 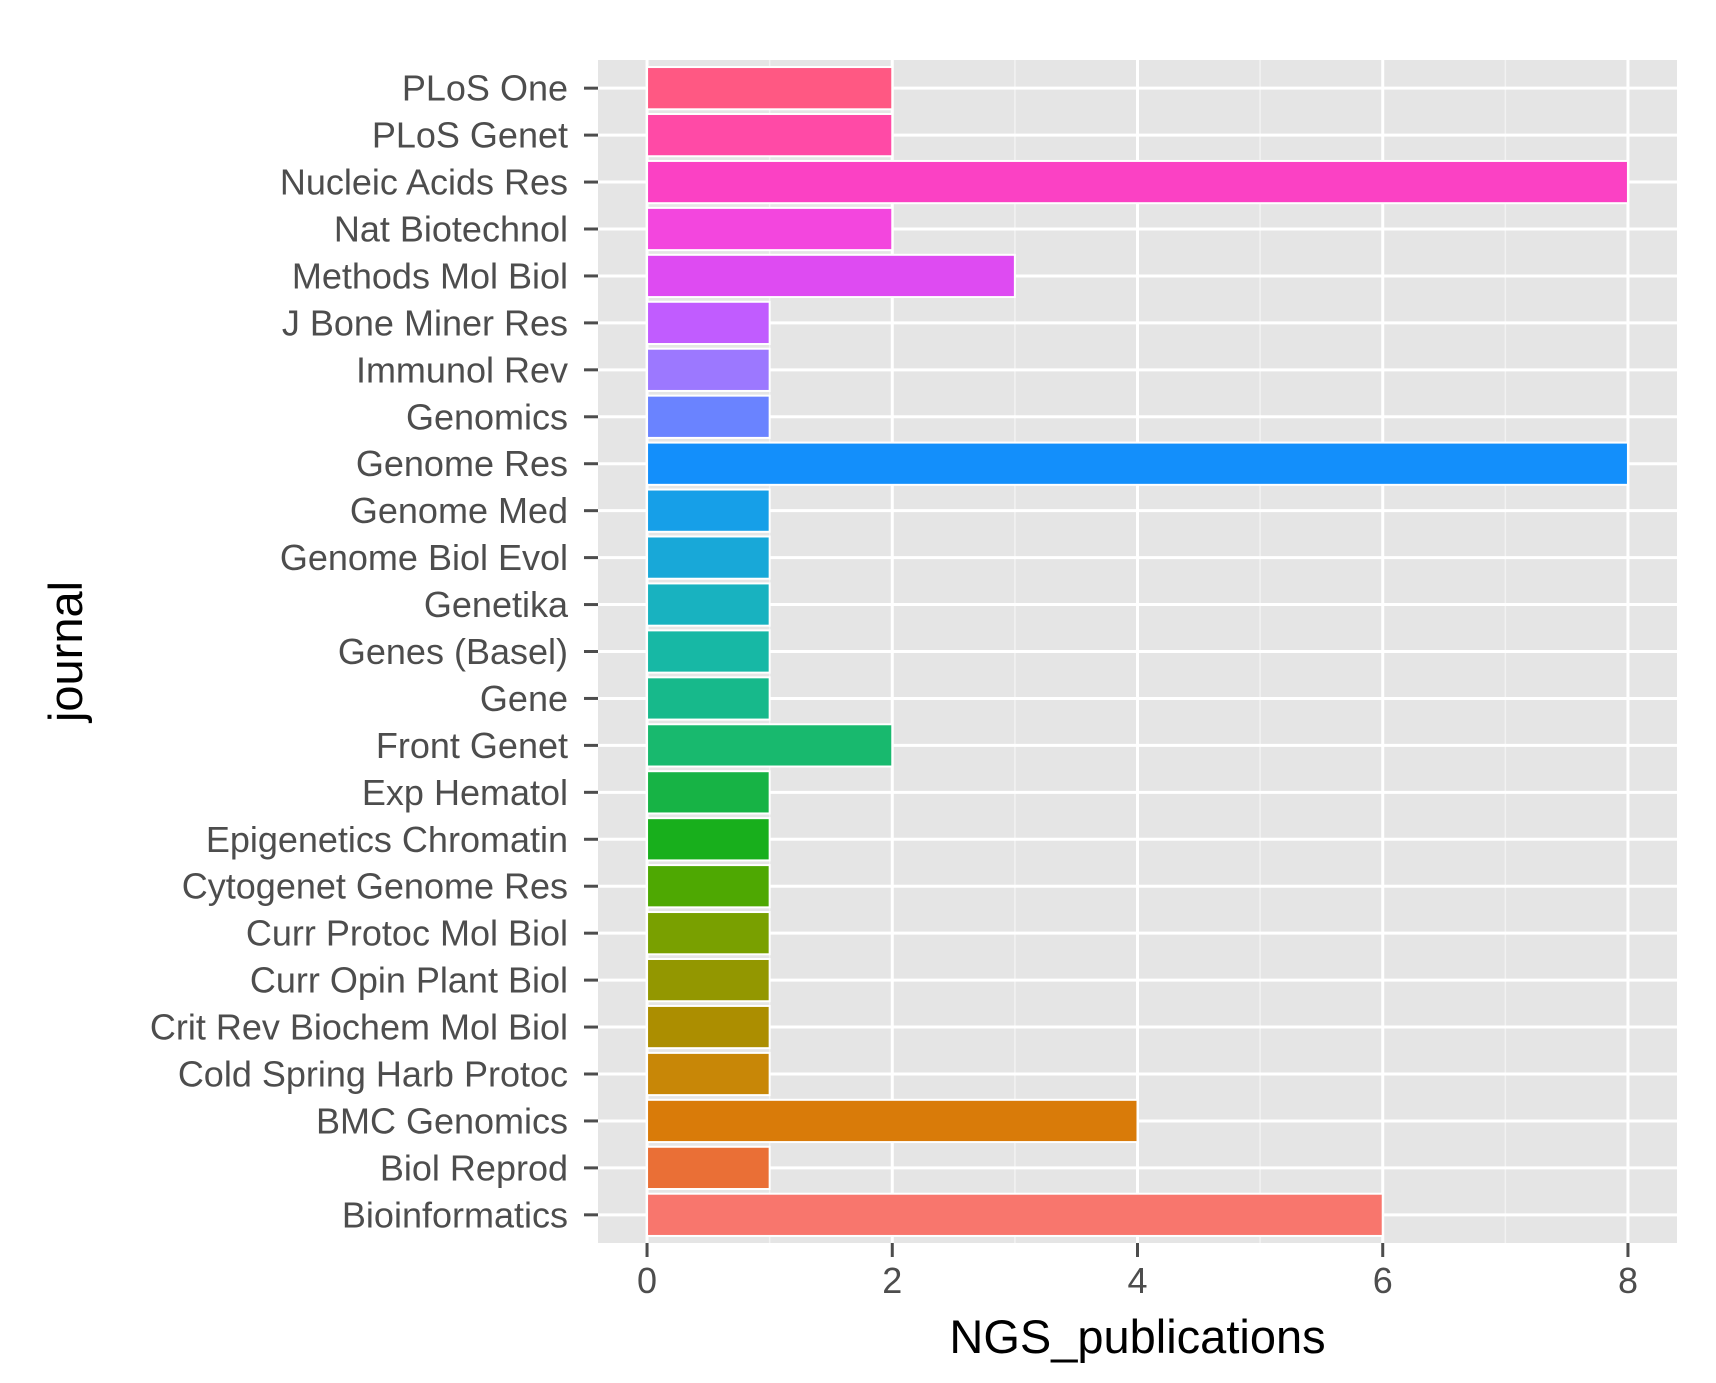 What do you see at coordinates (892, 1280) in the screenshot?
I see `x-tick-label: 2` at bounding box center [892, 1280].